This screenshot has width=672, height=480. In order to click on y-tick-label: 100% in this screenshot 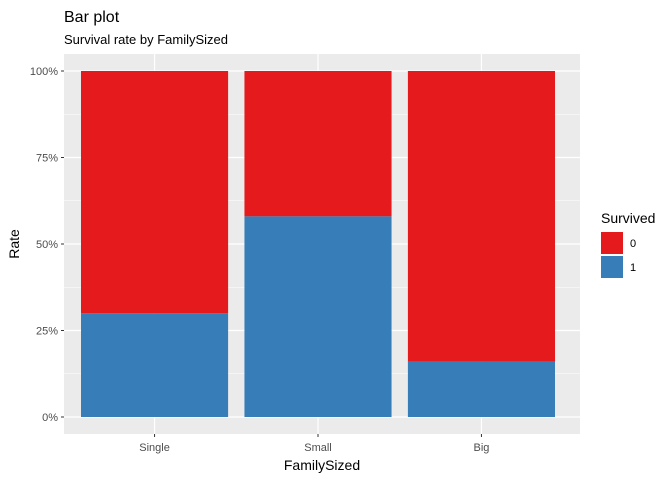, I will do `click(44, 72)`.